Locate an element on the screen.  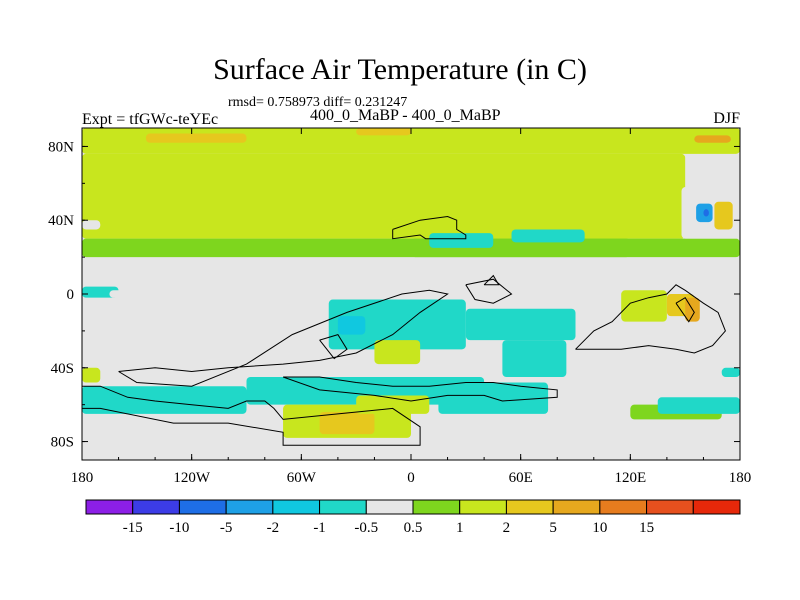
x-tick-label: 120W is located at coordinates (192, 478).